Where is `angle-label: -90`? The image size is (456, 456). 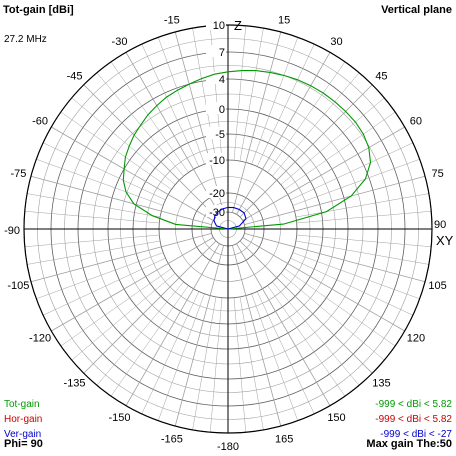
angle-label: -90 is located at coordinates (12, 231).